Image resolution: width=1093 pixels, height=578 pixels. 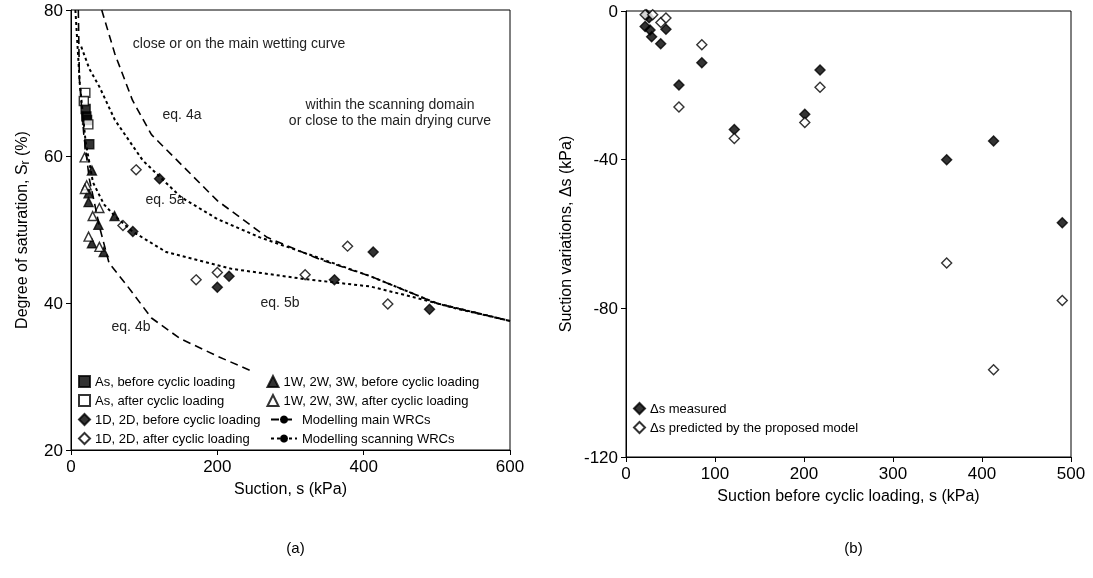 I want to click on x-tick-label: 300, so click(x=893, y=473).